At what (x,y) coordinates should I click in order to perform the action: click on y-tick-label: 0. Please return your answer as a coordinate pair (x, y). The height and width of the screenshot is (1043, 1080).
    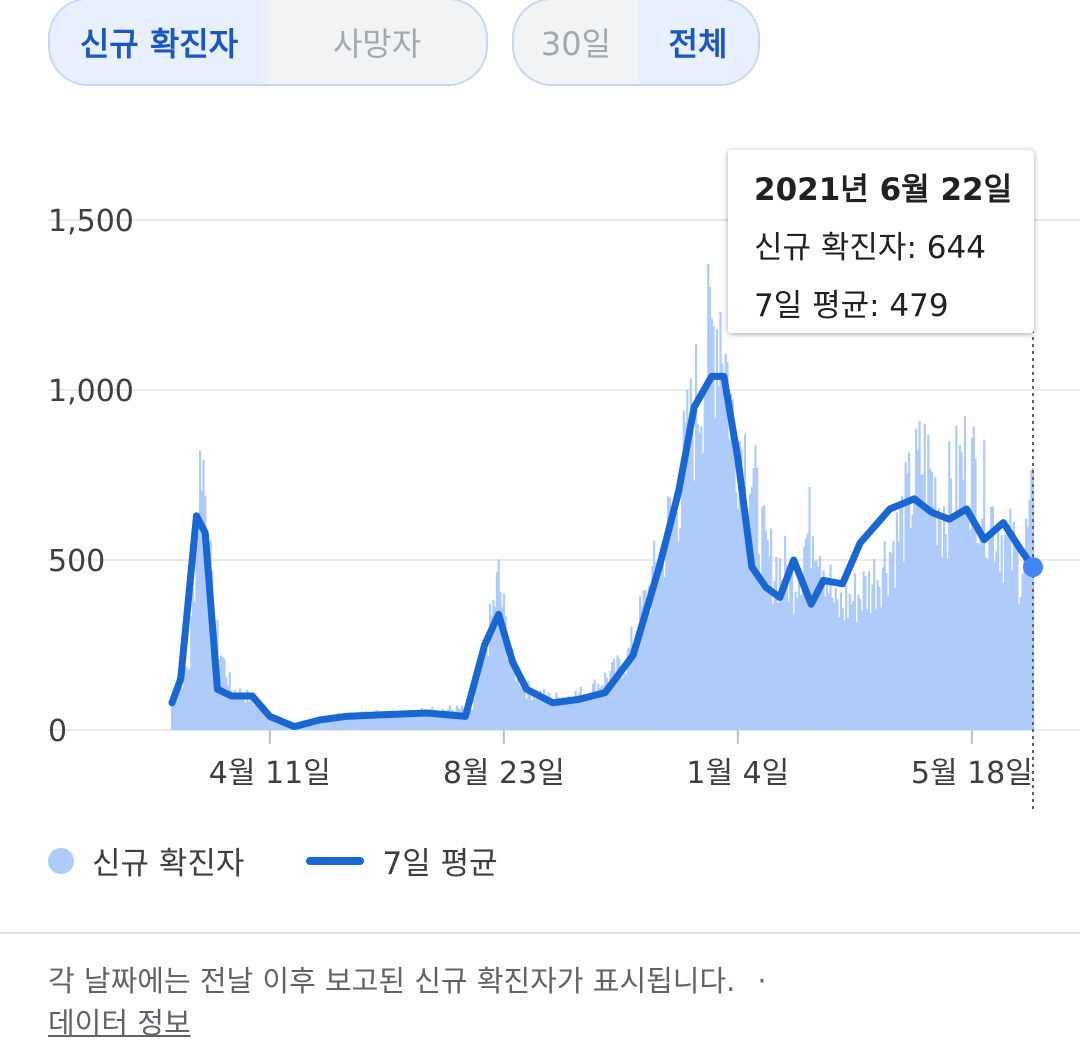
    Looking at the image, I should click on (57, 731).